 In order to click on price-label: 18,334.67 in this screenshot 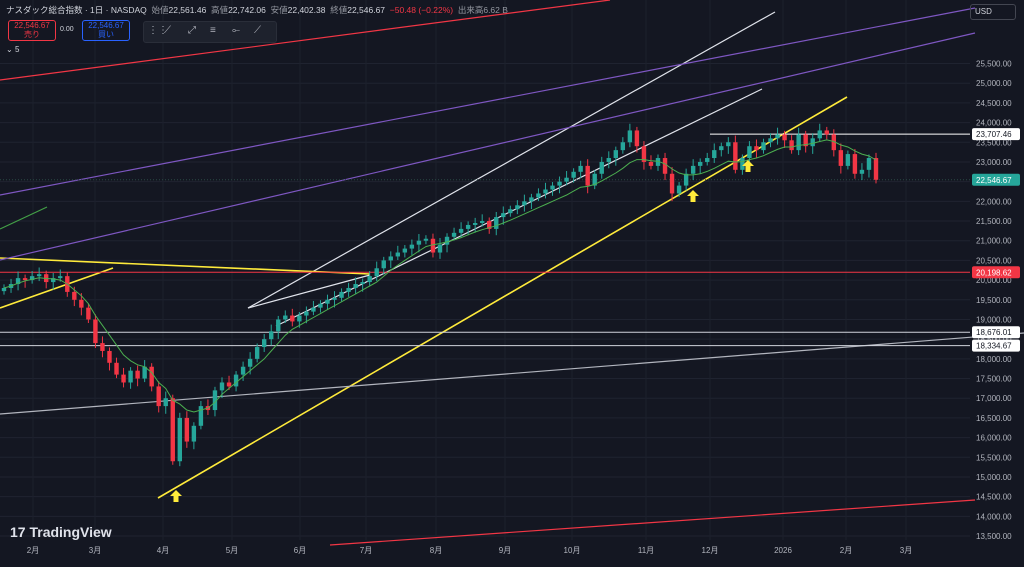, I will do `click(994, 346)`.